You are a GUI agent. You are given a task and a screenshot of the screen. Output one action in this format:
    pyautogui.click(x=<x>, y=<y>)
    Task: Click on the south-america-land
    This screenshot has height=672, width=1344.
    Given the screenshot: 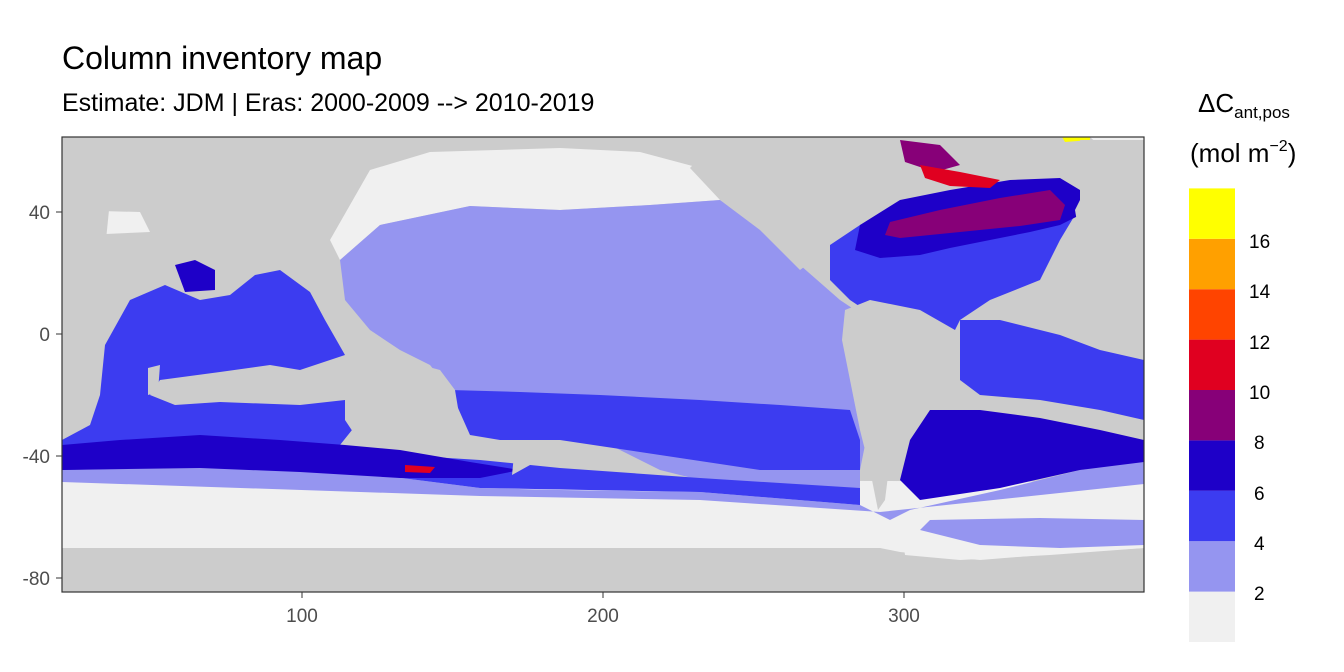 What is the action you would take?
    pyautogui.click(x=898, y=405)
    